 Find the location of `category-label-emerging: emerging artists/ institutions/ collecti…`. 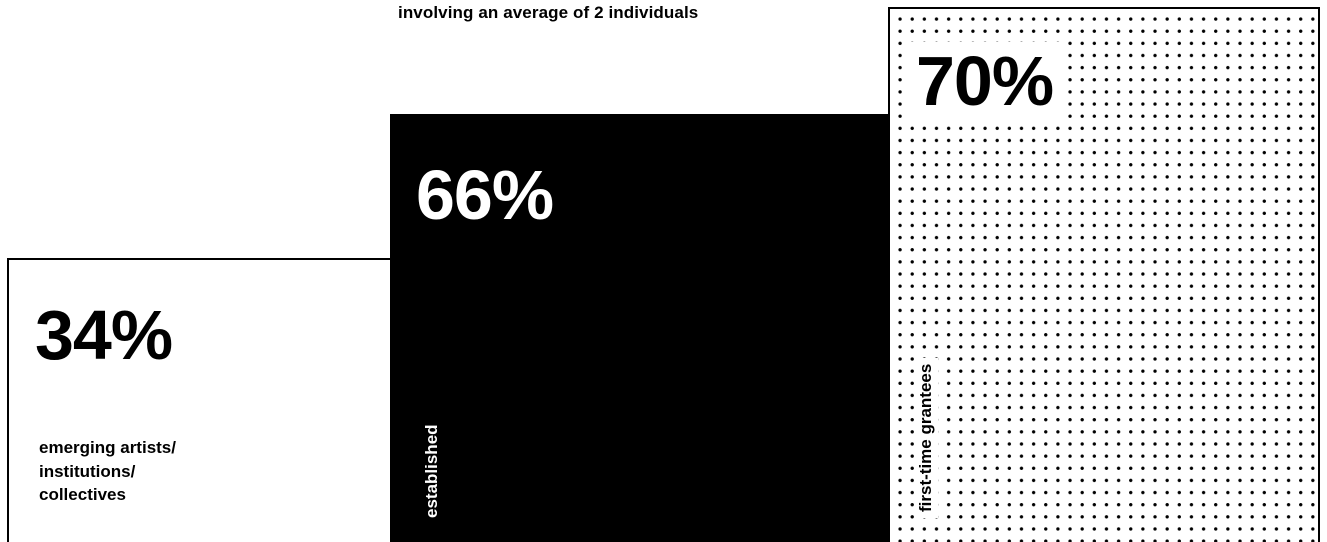

category-label-emerging: emerging artists/ institutions/ collecti… is located at coordinates (107, 471).